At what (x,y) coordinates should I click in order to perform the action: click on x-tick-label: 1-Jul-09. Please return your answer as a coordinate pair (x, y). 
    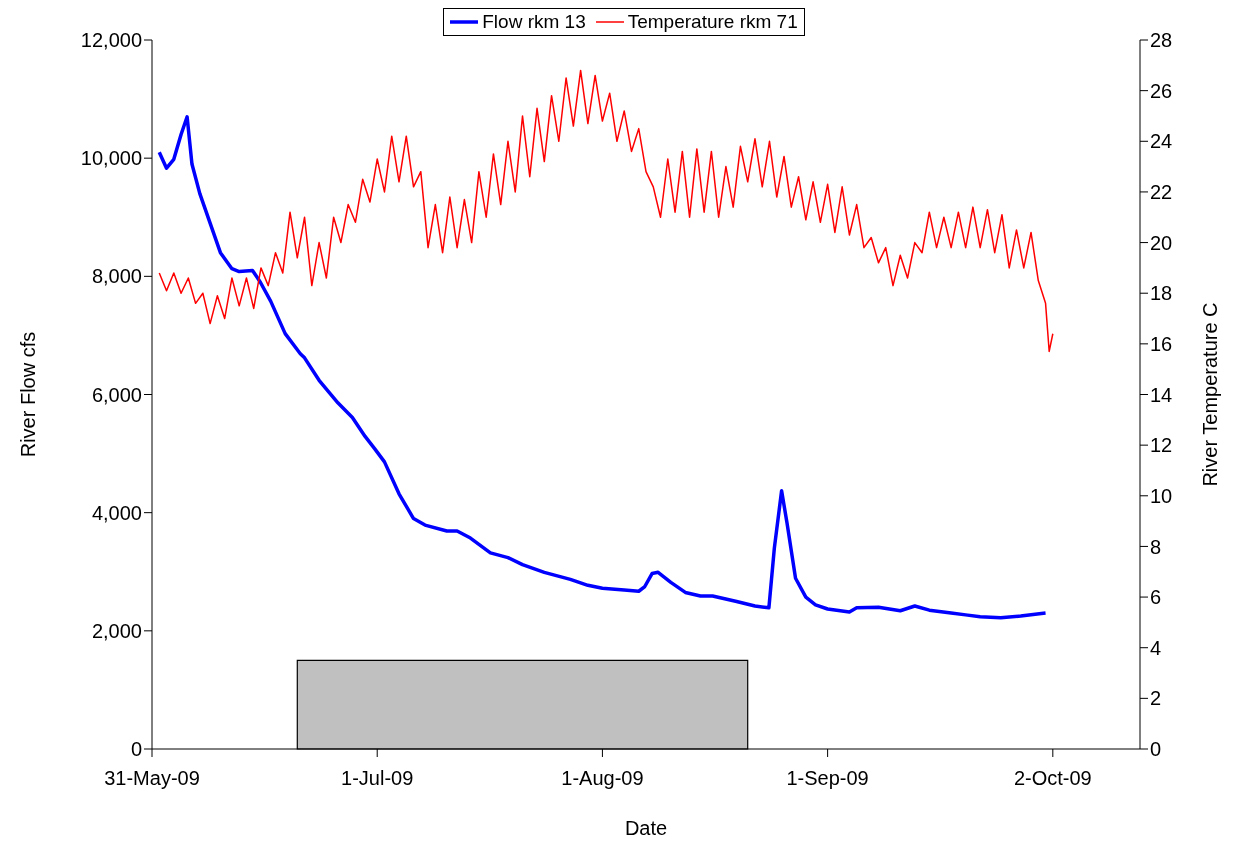
    Looking at the image, I should click on (377, 778).